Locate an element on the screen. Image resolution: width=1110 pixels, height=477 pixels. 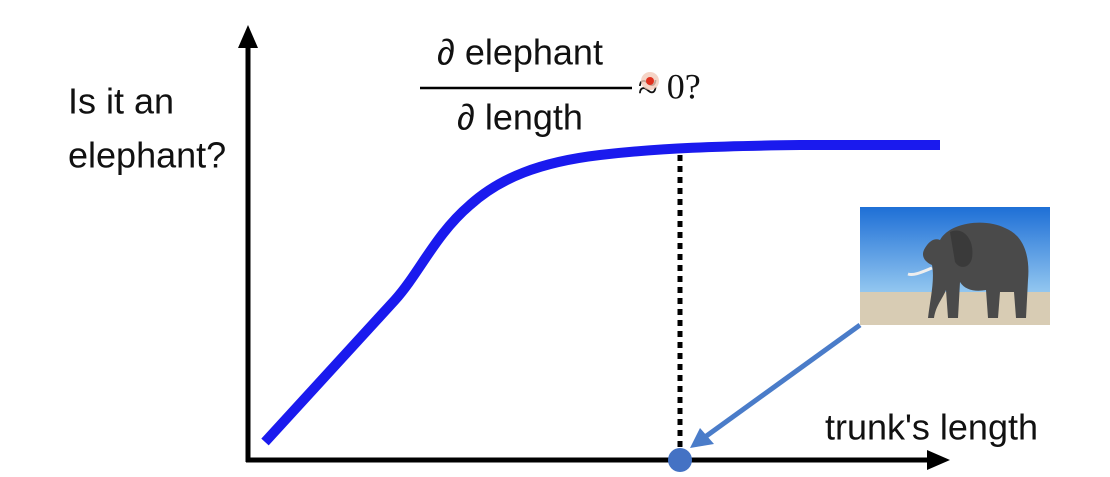
x-label: trunk's length is located at coordinates (931, 427).